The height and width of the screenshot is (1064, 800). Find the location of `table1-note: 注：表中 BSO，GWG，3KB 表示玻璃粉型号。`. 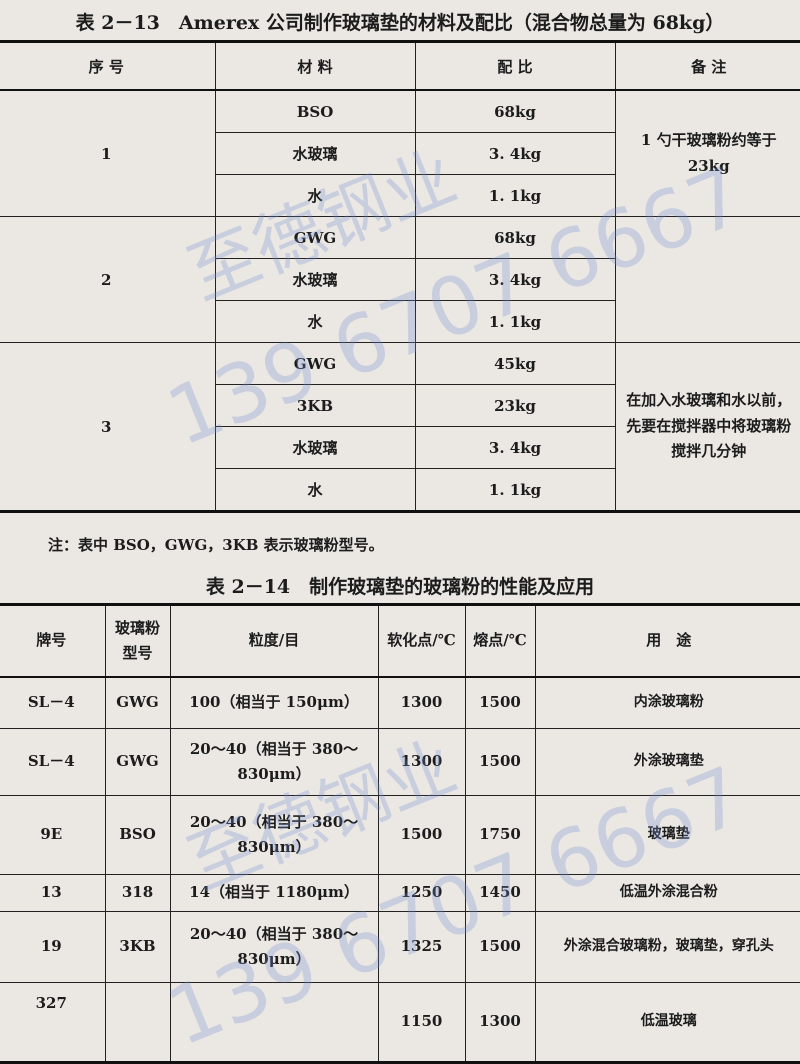

table1-note: 注：表中 BSO，GWG，3KB 表示玻璃粉型号。 is located at coordinates (216, 545).